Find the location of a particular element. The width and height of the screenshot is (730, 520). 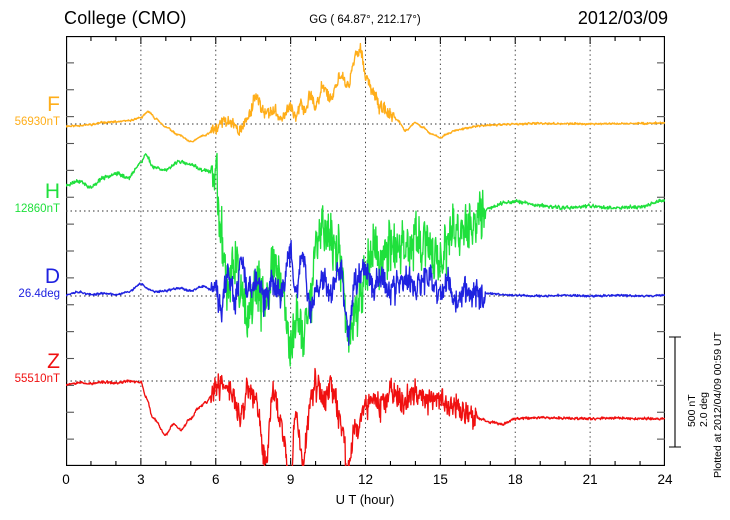

component-name-f: F is located at coordinates (53, 104).